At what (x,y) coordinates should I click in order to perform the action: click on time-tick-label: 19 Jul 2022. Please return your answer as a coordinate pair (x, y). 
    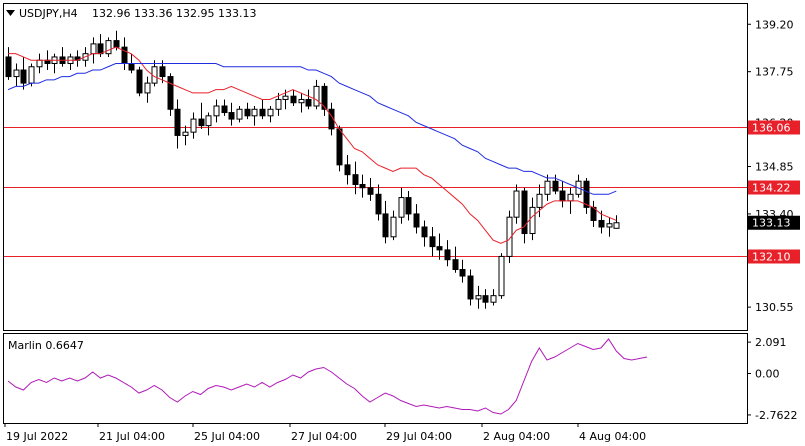
    Looking at the image, I should click on (37, 436).